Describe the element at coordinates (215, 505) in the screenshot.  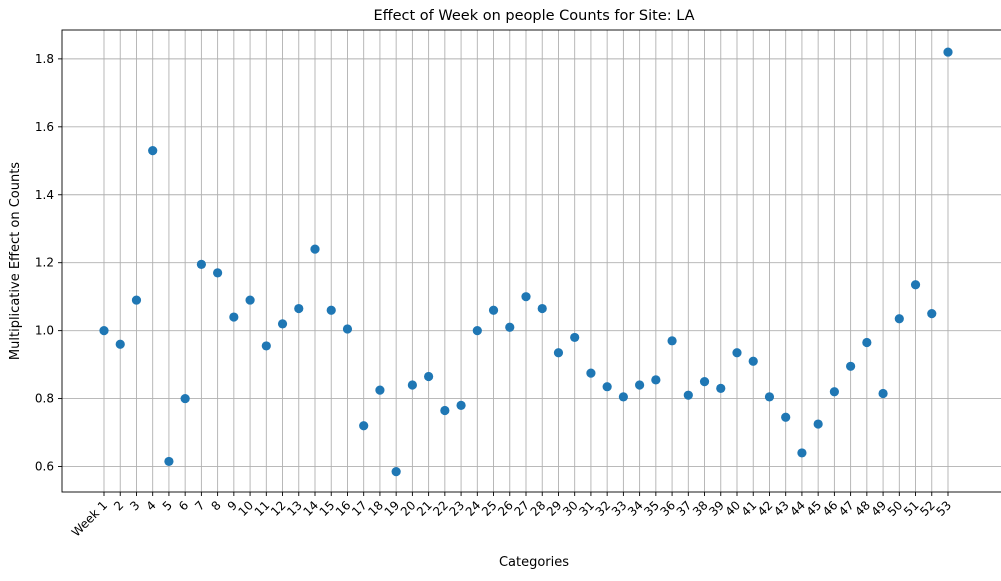
I see `x-tick-label: 8` at that location.